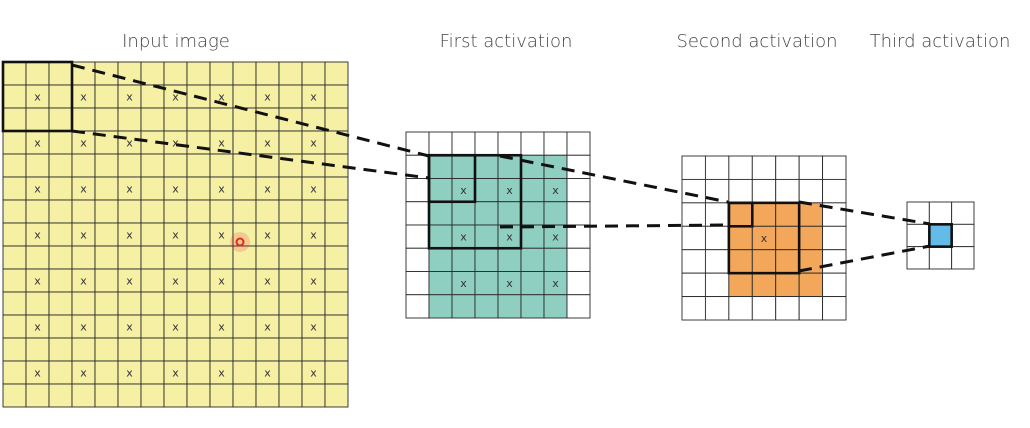 This screenshot has width=1030, height=428. I want to click on first-activation-grid: x x x x x x x x x, so click(498, 225).